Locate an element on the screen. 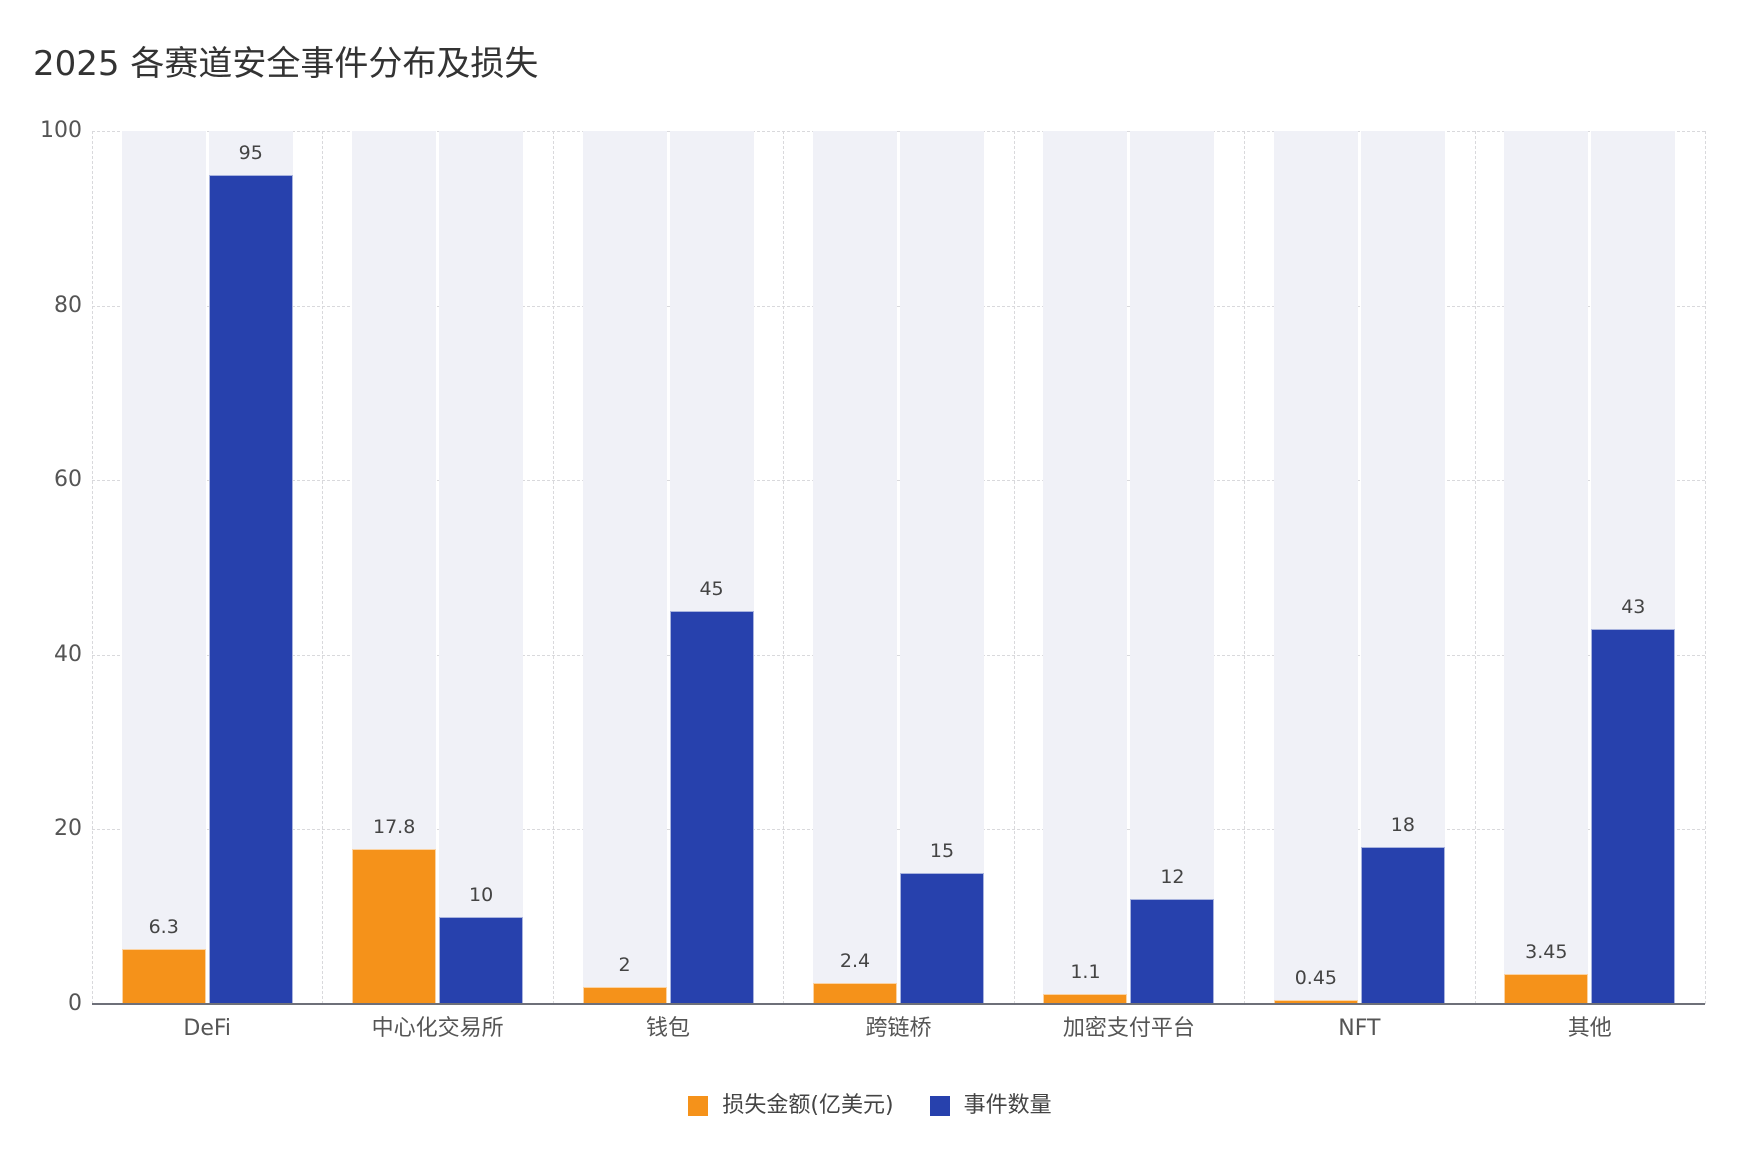 The height and width of the screenshot is (1160, 1740). bar-value-label: 2.4 is located at coordinates (855, 961).